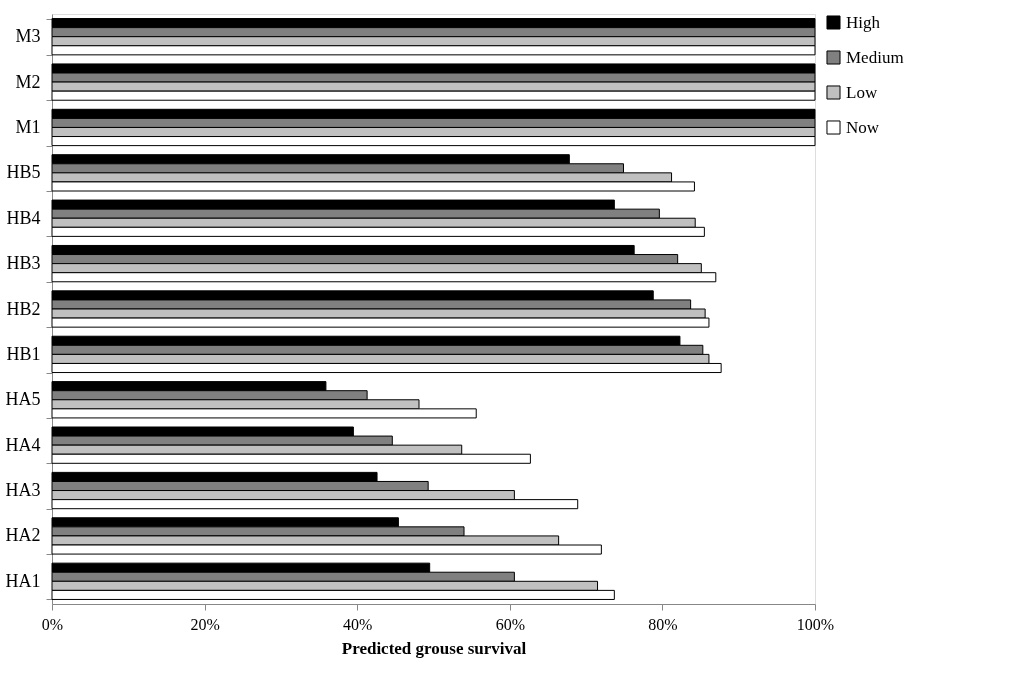 The width and height of the screenshot is (1032, 693). I want to click on y-tick-label: HA3, so click(23, 490).